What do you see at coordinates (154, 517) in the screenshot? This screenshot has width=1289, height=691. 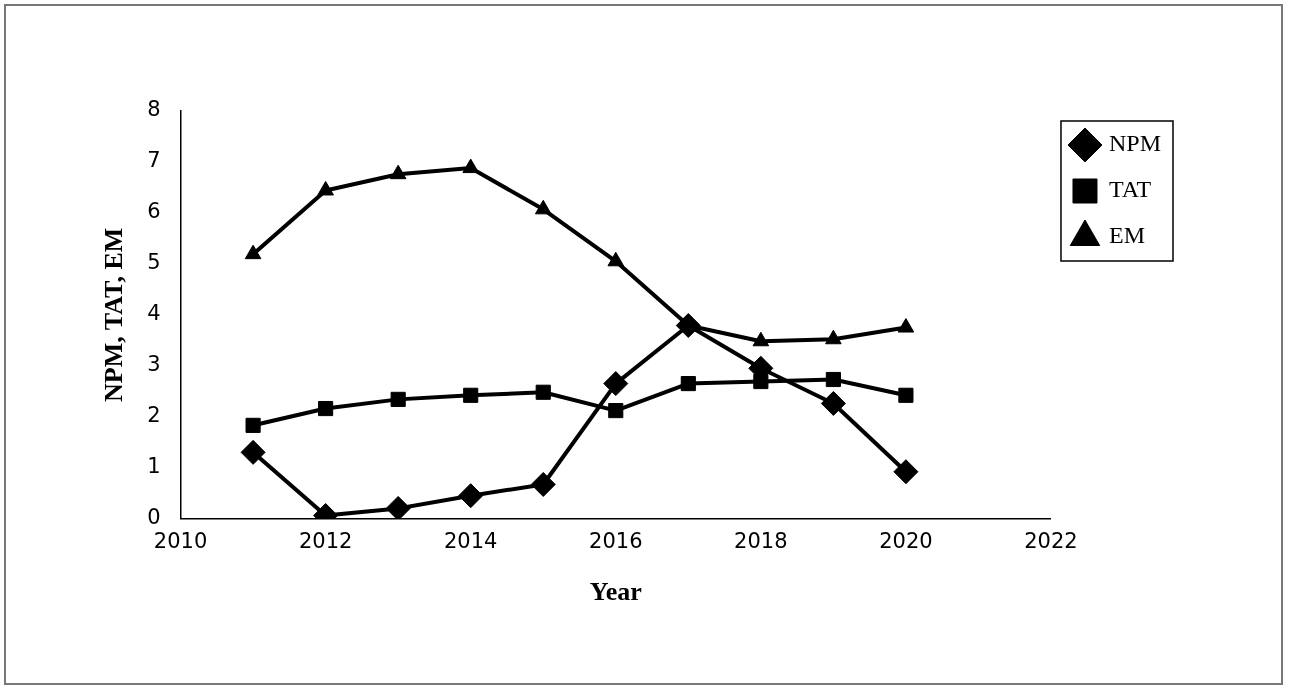 I see `y-tick-label: 0` at bounding box center [154, 517].